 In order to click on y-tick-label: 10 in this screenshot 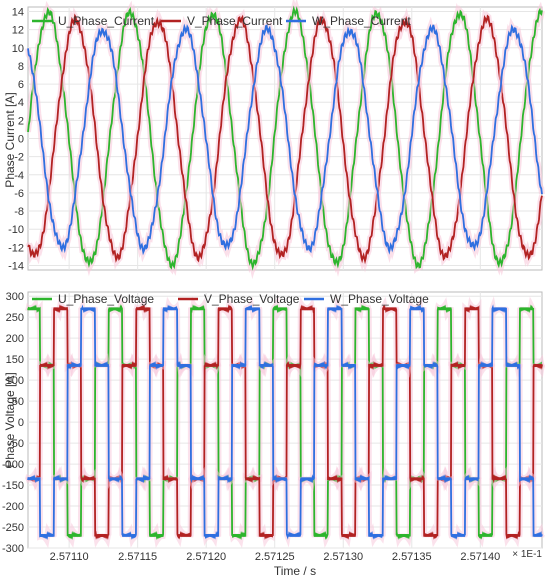, I will do `click(18, 49)`.